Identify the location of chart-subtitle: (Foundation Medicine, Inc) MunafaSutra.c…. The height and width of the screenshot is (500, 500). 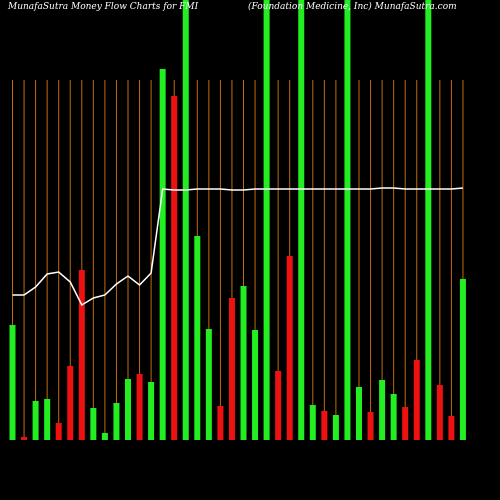
(352, 6).